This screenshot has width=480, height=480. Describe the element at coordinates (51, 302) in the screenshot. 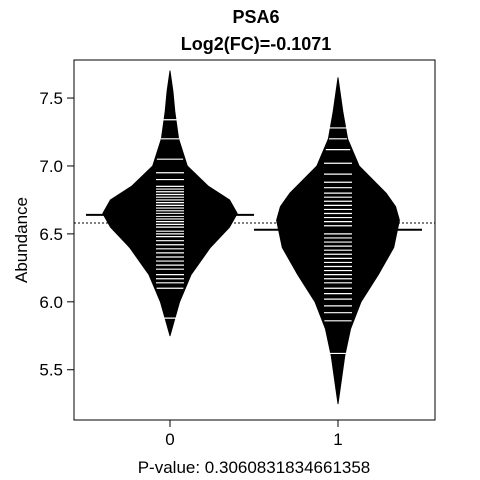

I see `y-tick-label: 6.0` at that location.